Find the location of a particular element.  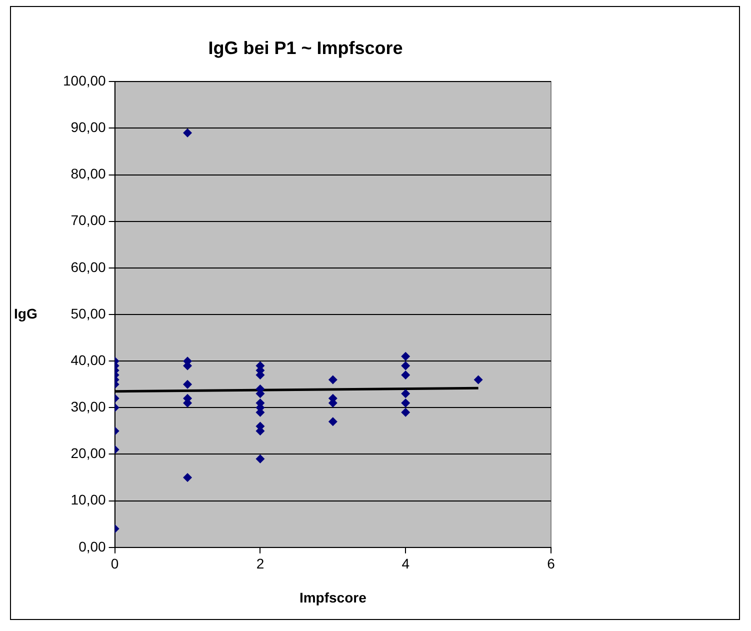

x-tick-label: 0 is located at coordinates (114, 564).